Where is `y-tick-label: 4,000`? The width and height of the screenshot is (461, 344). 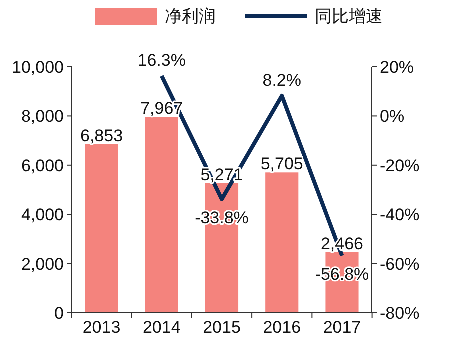
y-tick-label: 4,000 is located at coordinates (42, 215).